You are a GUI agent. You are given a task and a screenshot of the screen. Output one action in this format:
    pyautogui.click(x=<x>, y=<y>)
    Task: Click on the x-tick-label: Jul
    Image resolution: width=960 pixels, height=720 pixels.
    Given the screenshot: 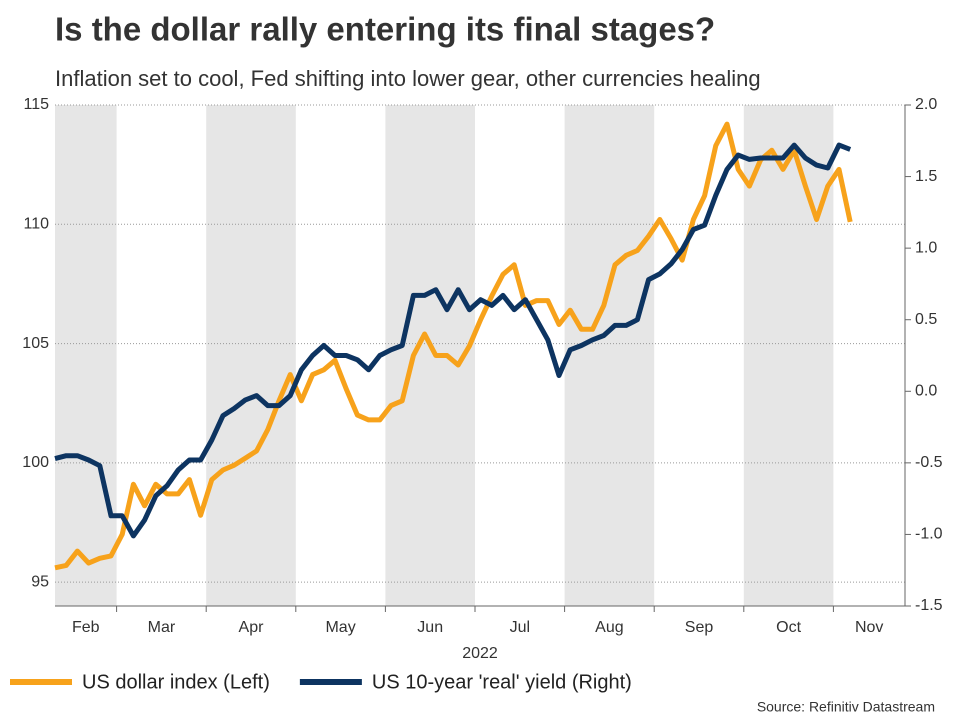 What is the action you would take?
    pyautogui.click(x=520, y=627)
    